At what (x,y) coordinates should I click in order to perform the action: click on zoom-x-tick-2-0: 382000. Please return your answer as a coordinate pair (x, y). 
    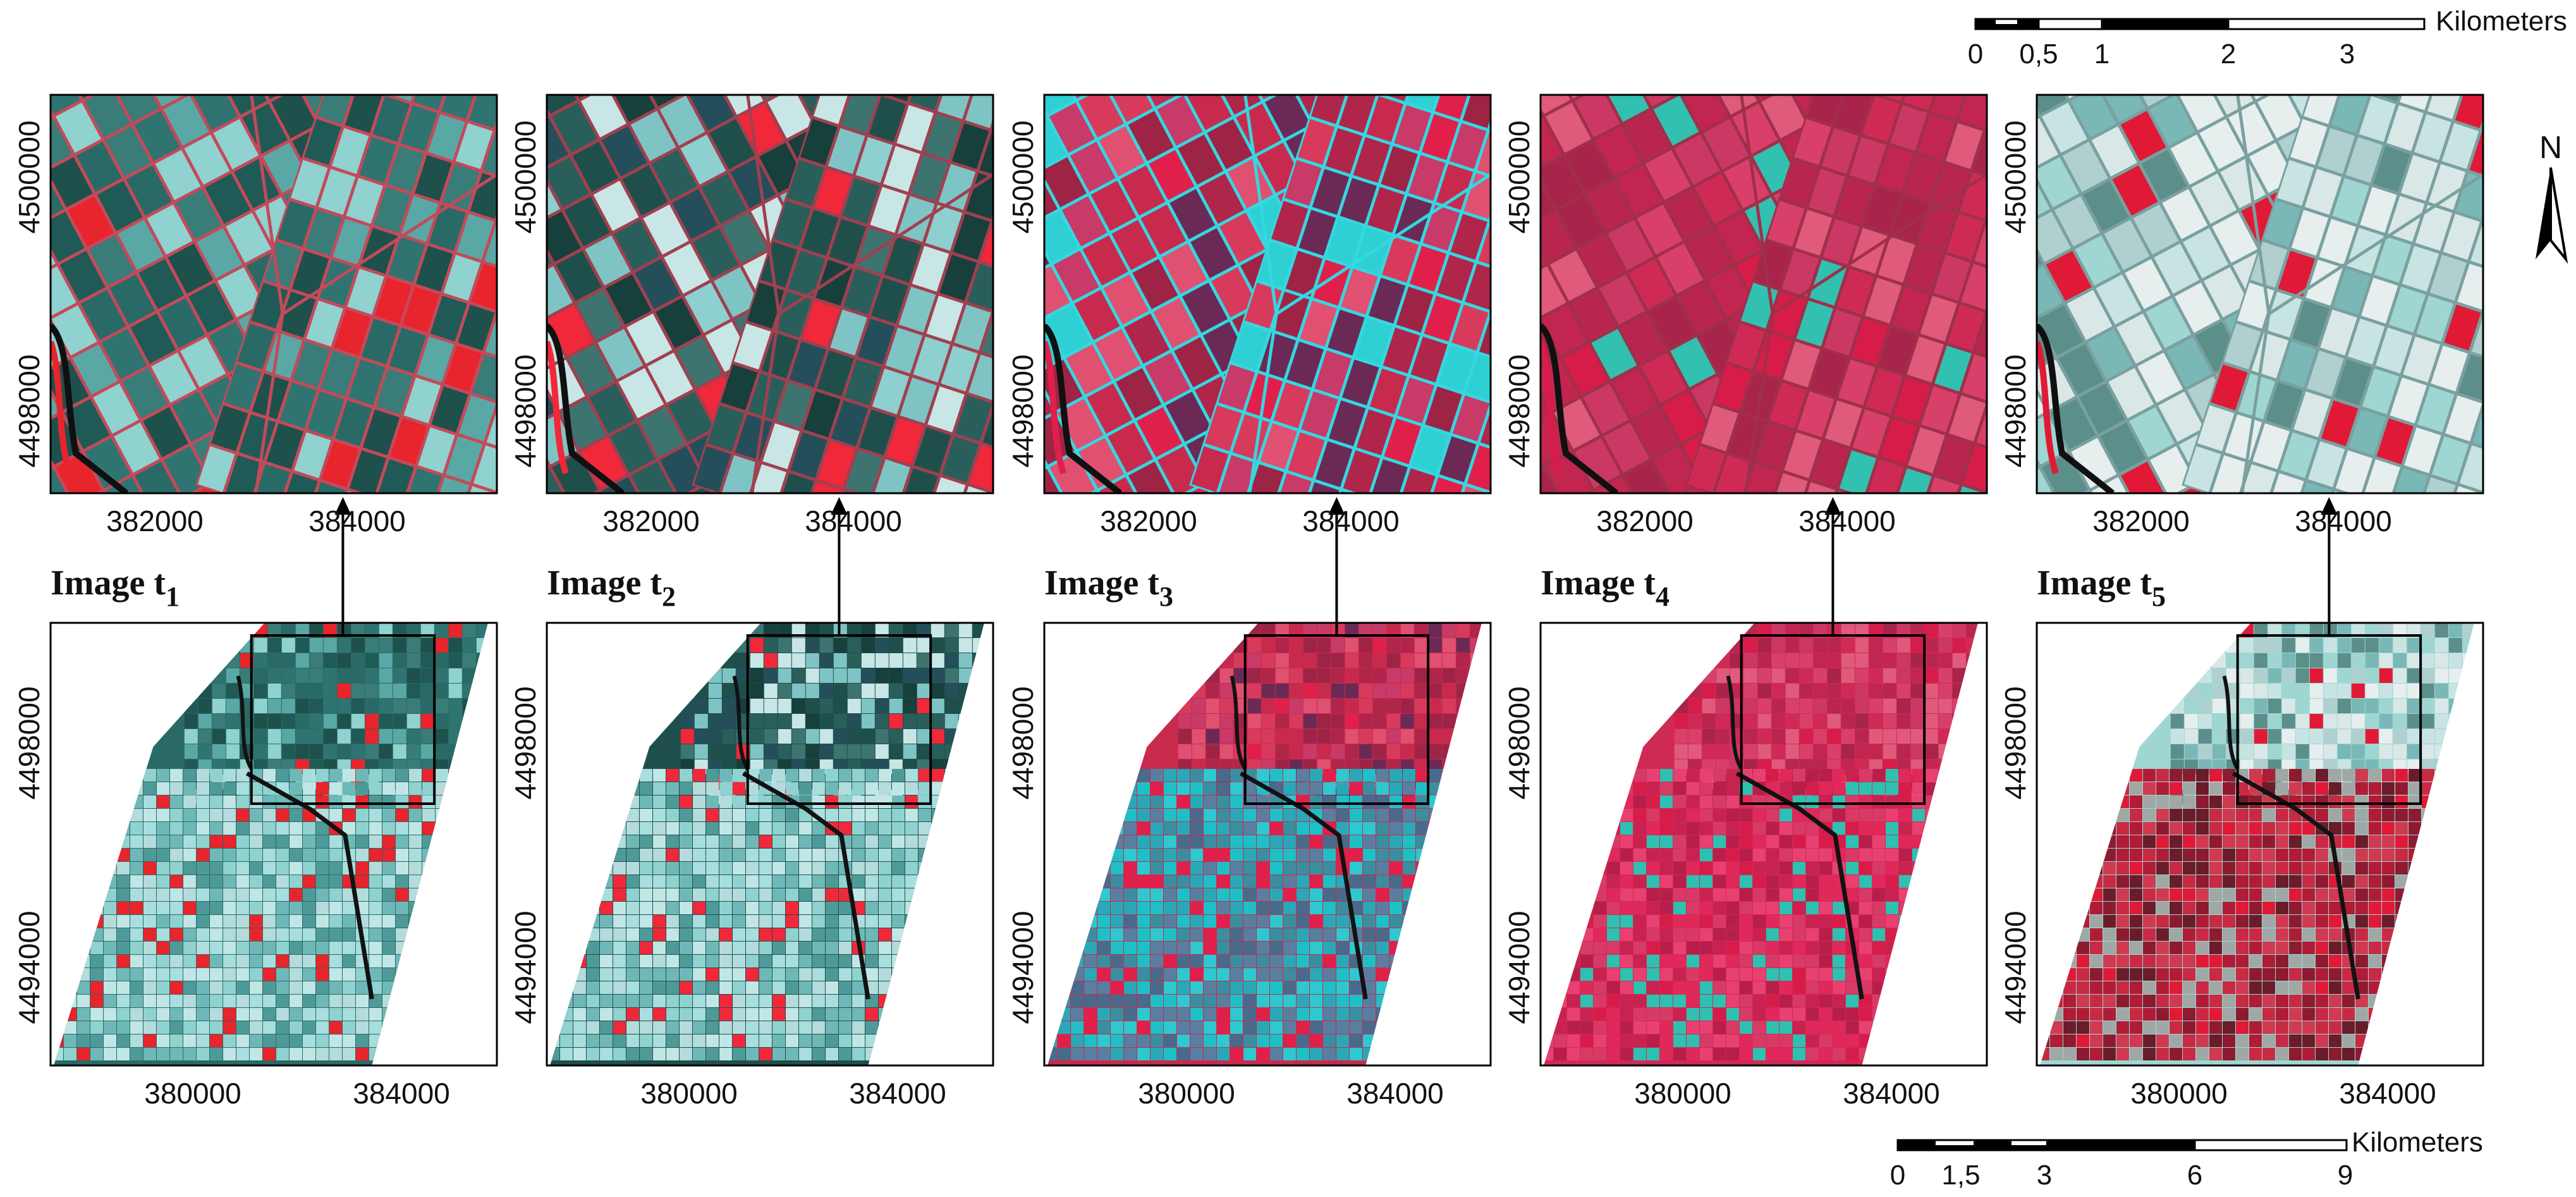
    Looking at the image, I should click on (651, 521).